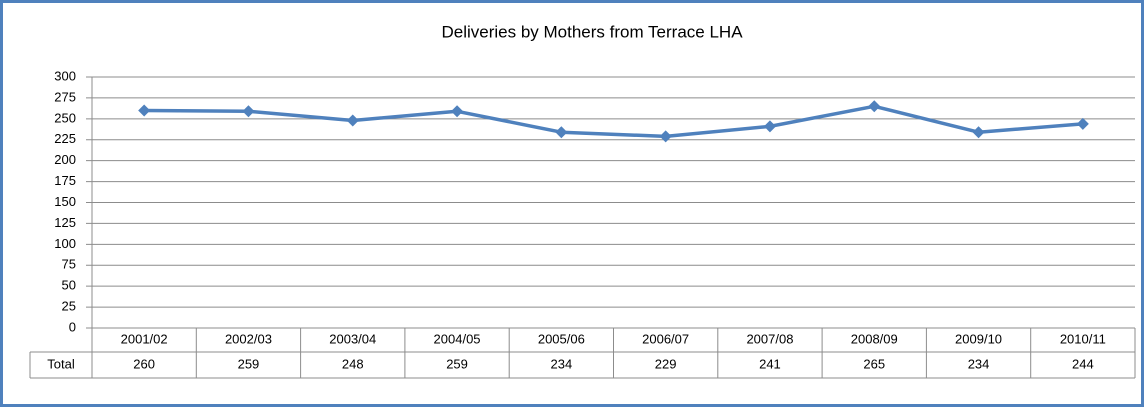 The image size is (1145, 408). Describe the element at coordinates (72, 326) in the screenshot. I see `y-tick-label: 0` at that location.